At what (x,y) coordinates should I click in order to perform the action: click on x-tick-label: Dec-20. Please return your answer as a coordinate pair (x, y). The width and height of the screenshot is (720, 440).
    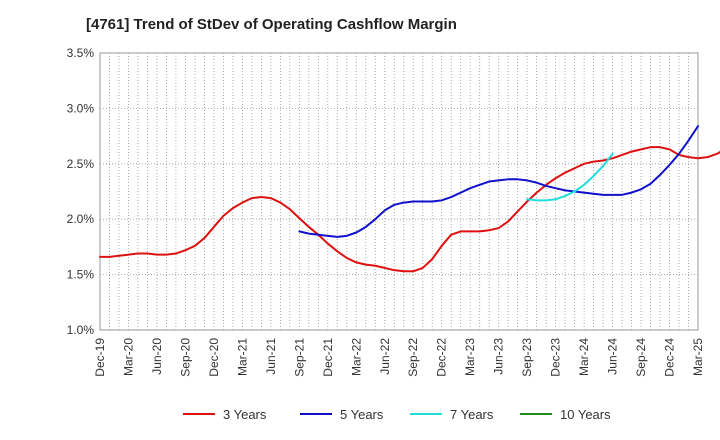
    Looking at the image, I should click on (214, 357).